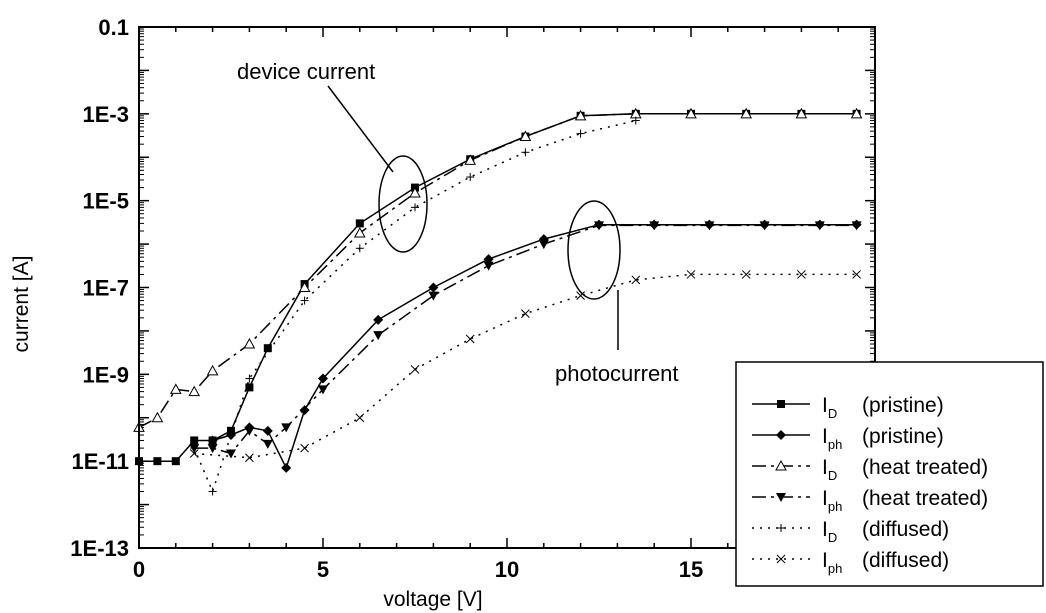 The width and height of the screenshot is (1046, 613). Describe the element at coordinates (905, 469) in the screenshot. I see `legend-label: ID (heat treated)` at that location.